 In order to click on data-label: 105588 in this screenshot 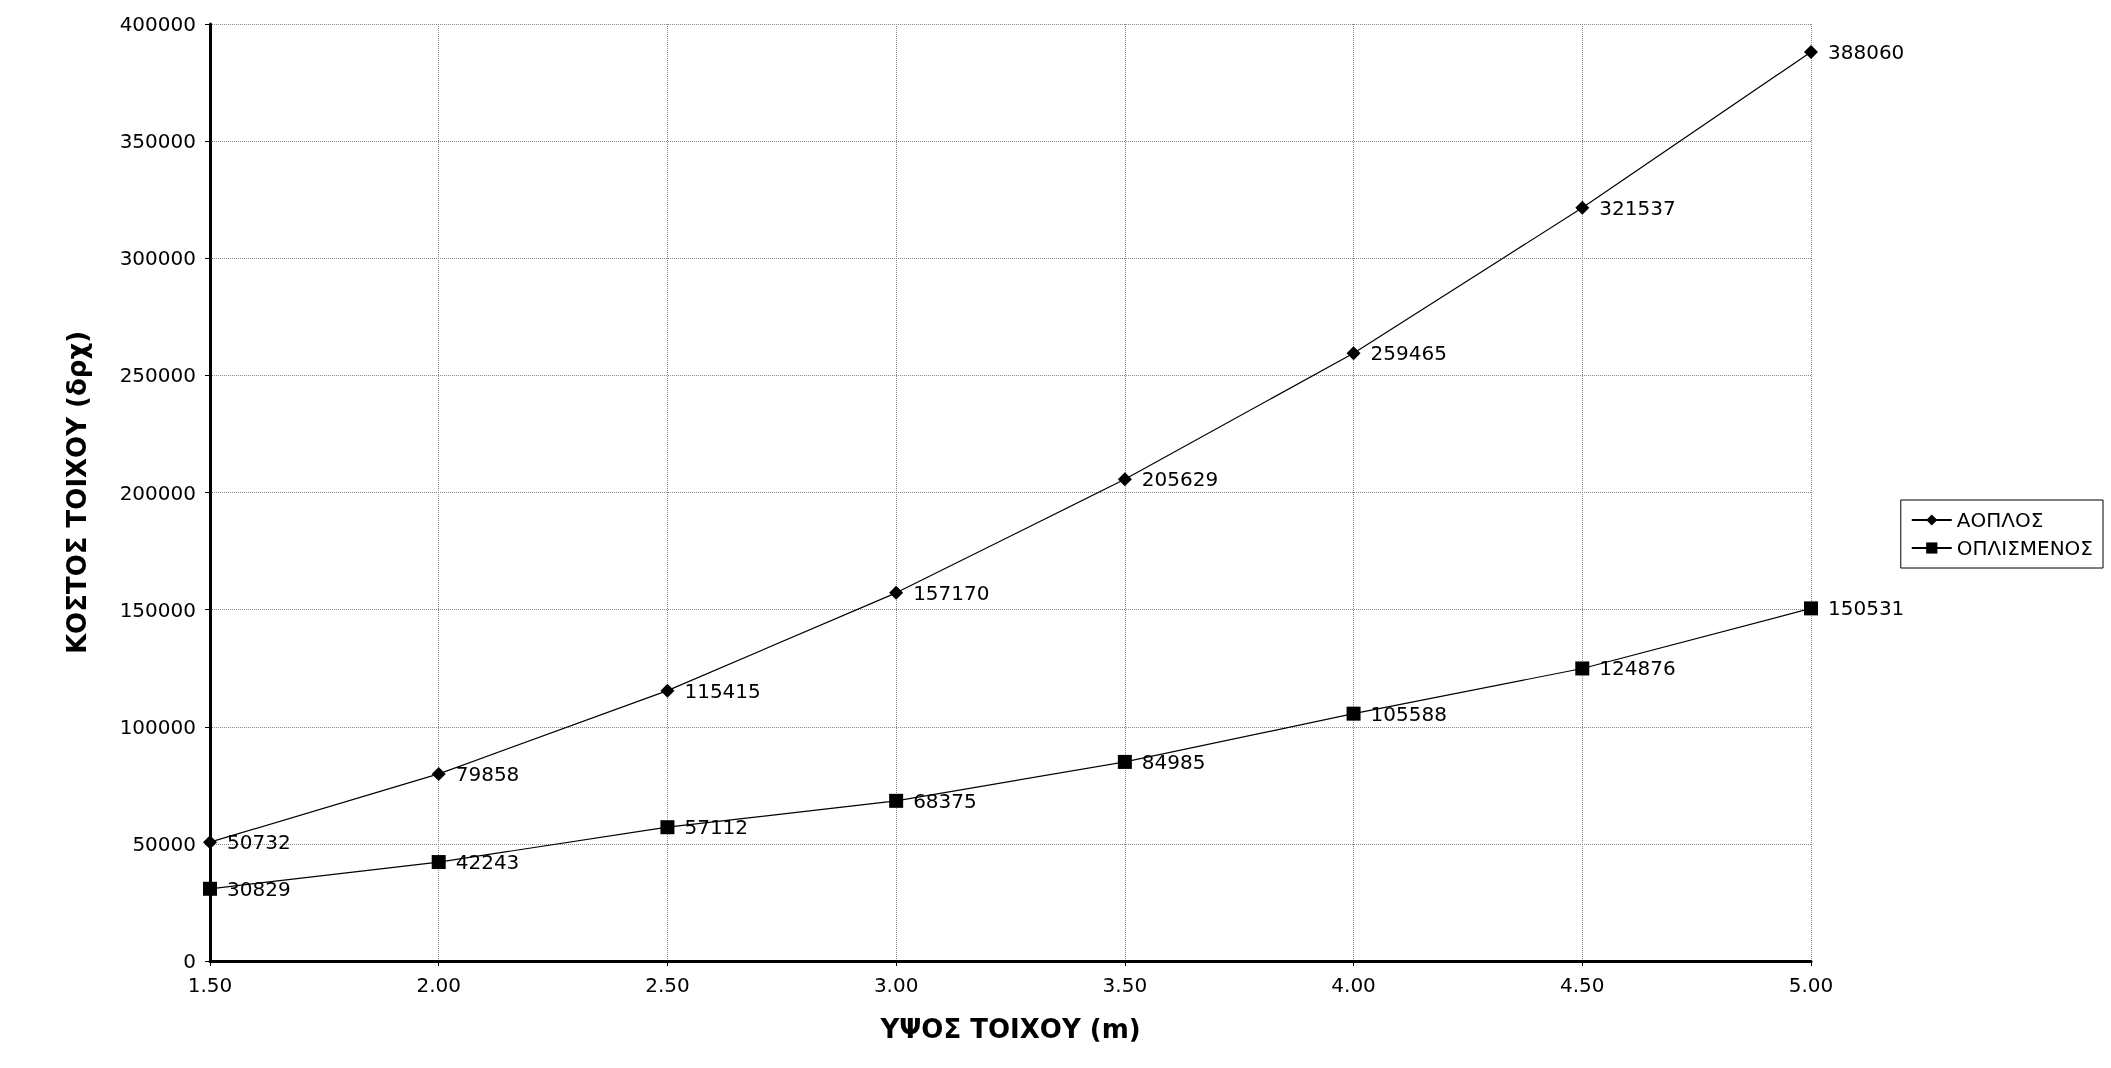, I will do `click(1408, 713)`.